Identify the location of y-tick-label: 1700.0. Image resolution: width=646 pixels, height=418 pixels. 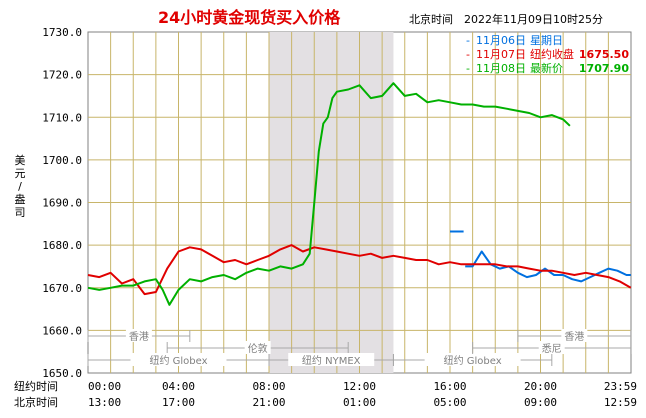
(62, 160).